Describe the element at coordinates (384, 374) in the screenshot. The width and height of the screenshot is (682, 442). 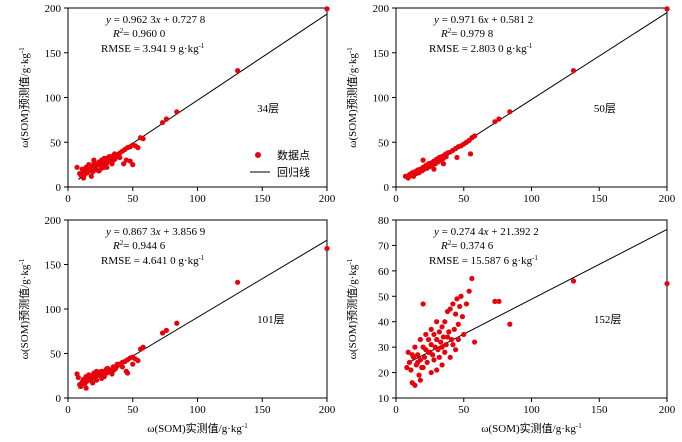
I see `y-tick-label: 20` at that location.